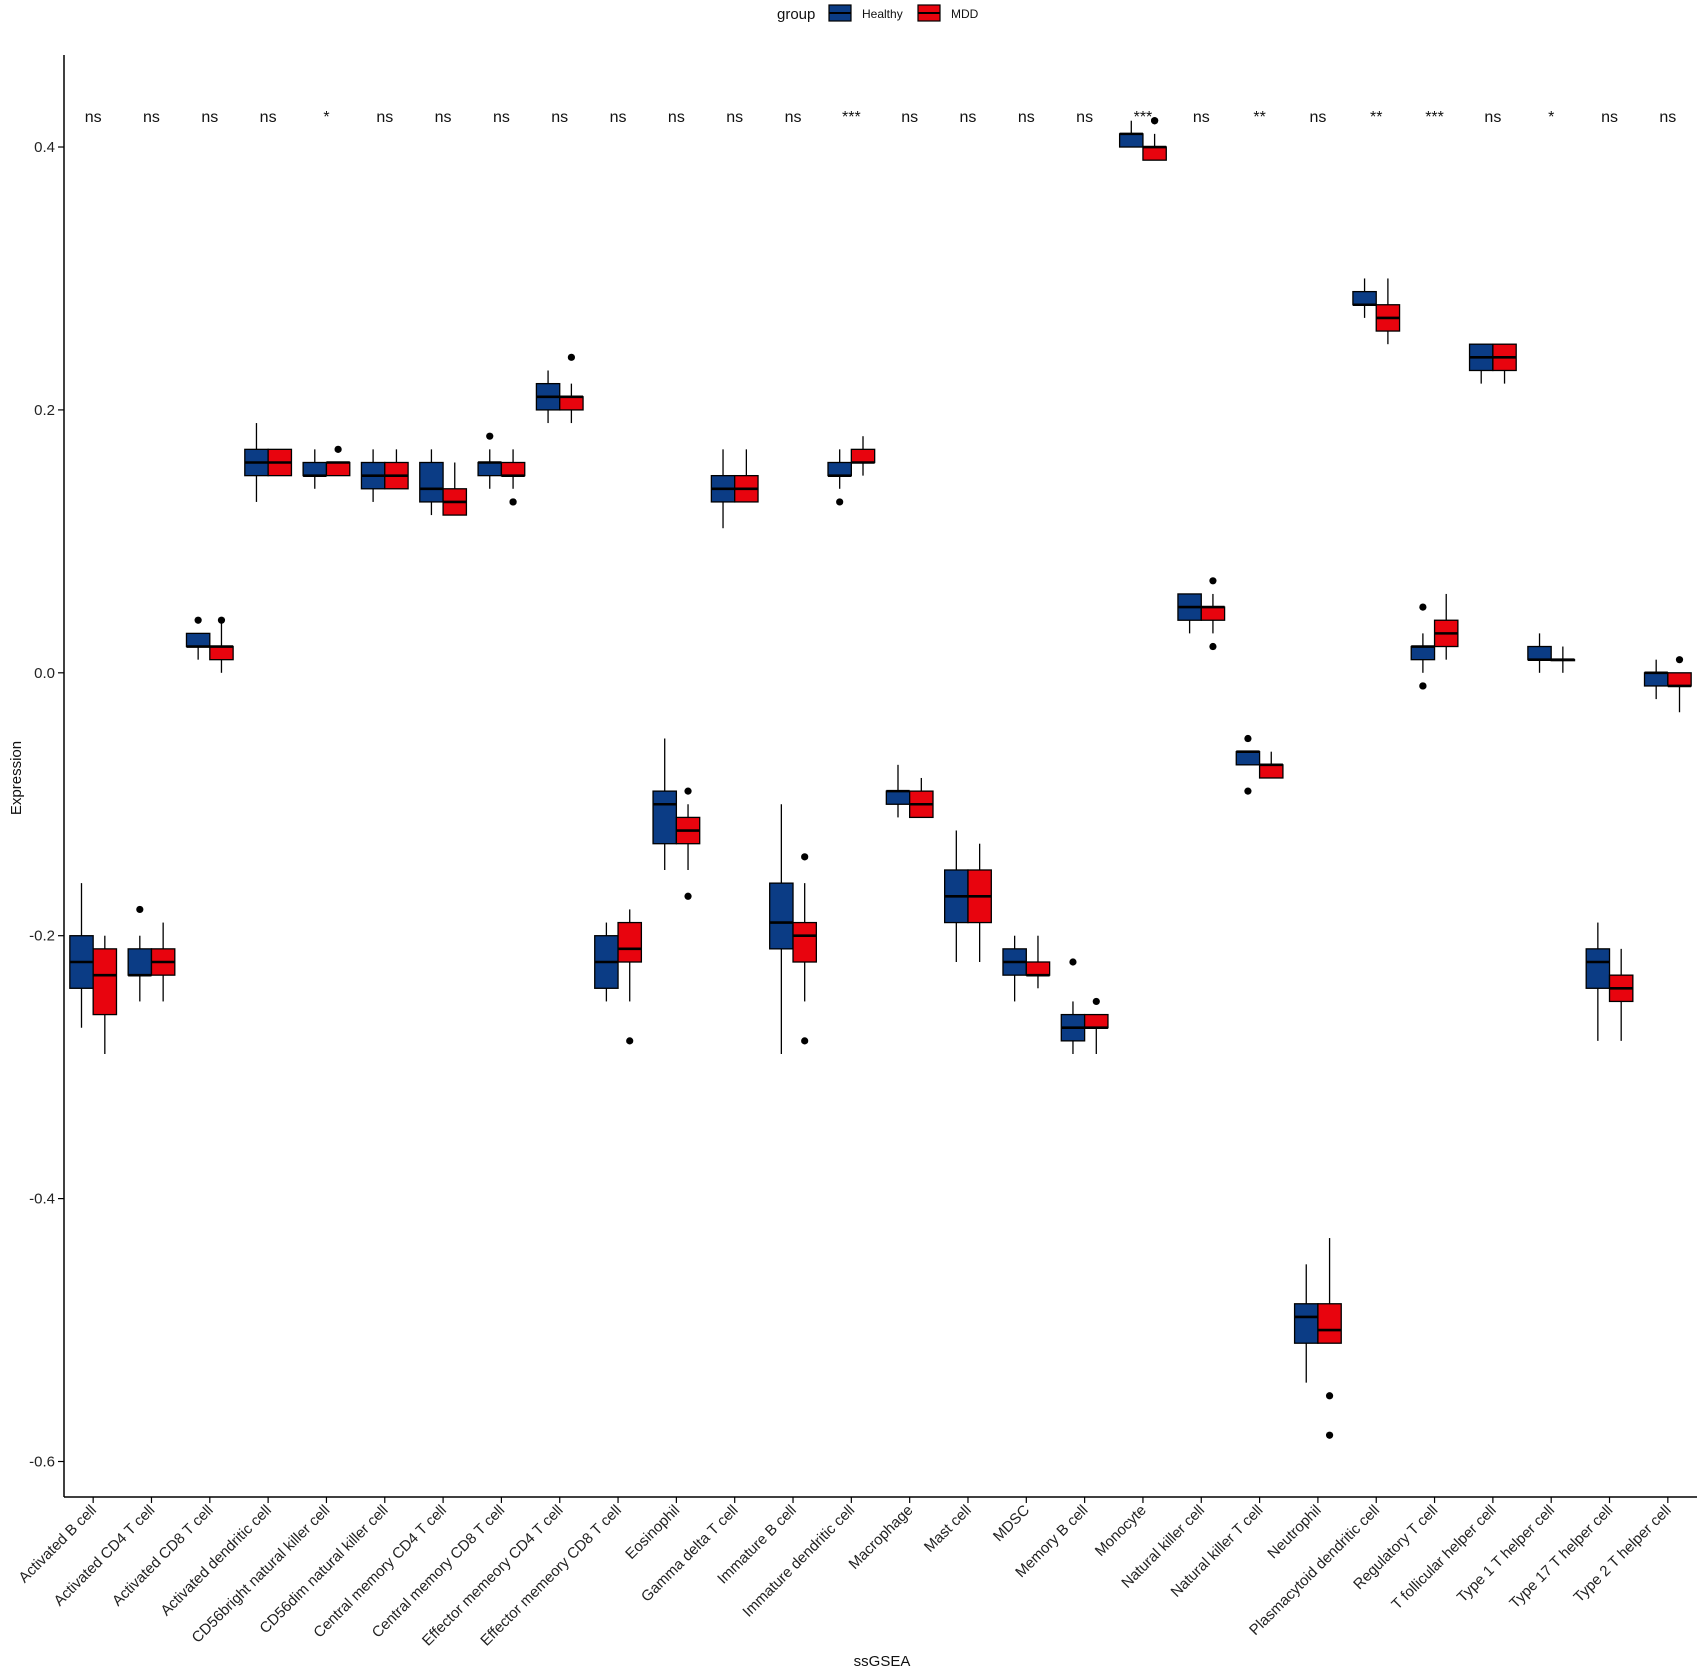  What do you see at coordinates (16, 778) in the screenshot?
I see `y-axis-title: Expression` at bounding box center [16, 778].